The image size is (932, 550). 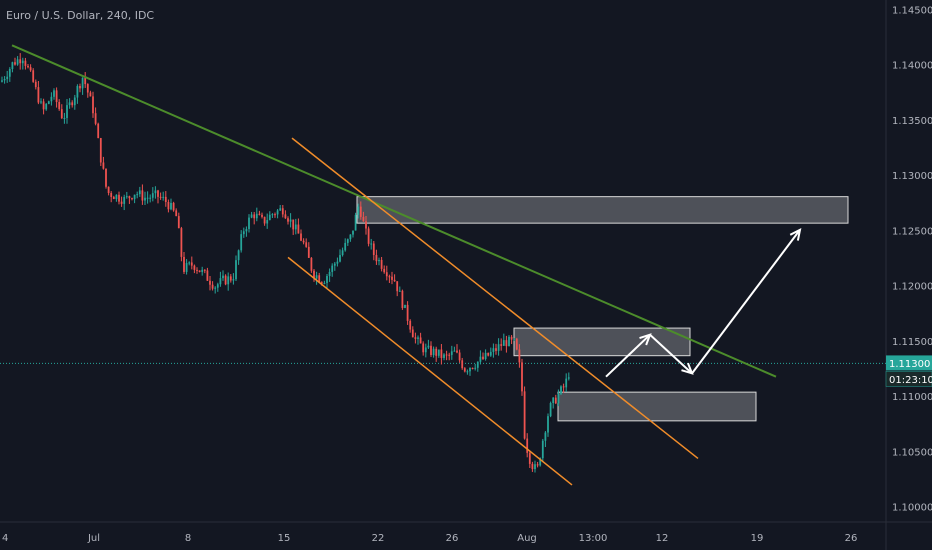 I want to click on price-tick-label: 1.14000, so click(x=912, y=66).